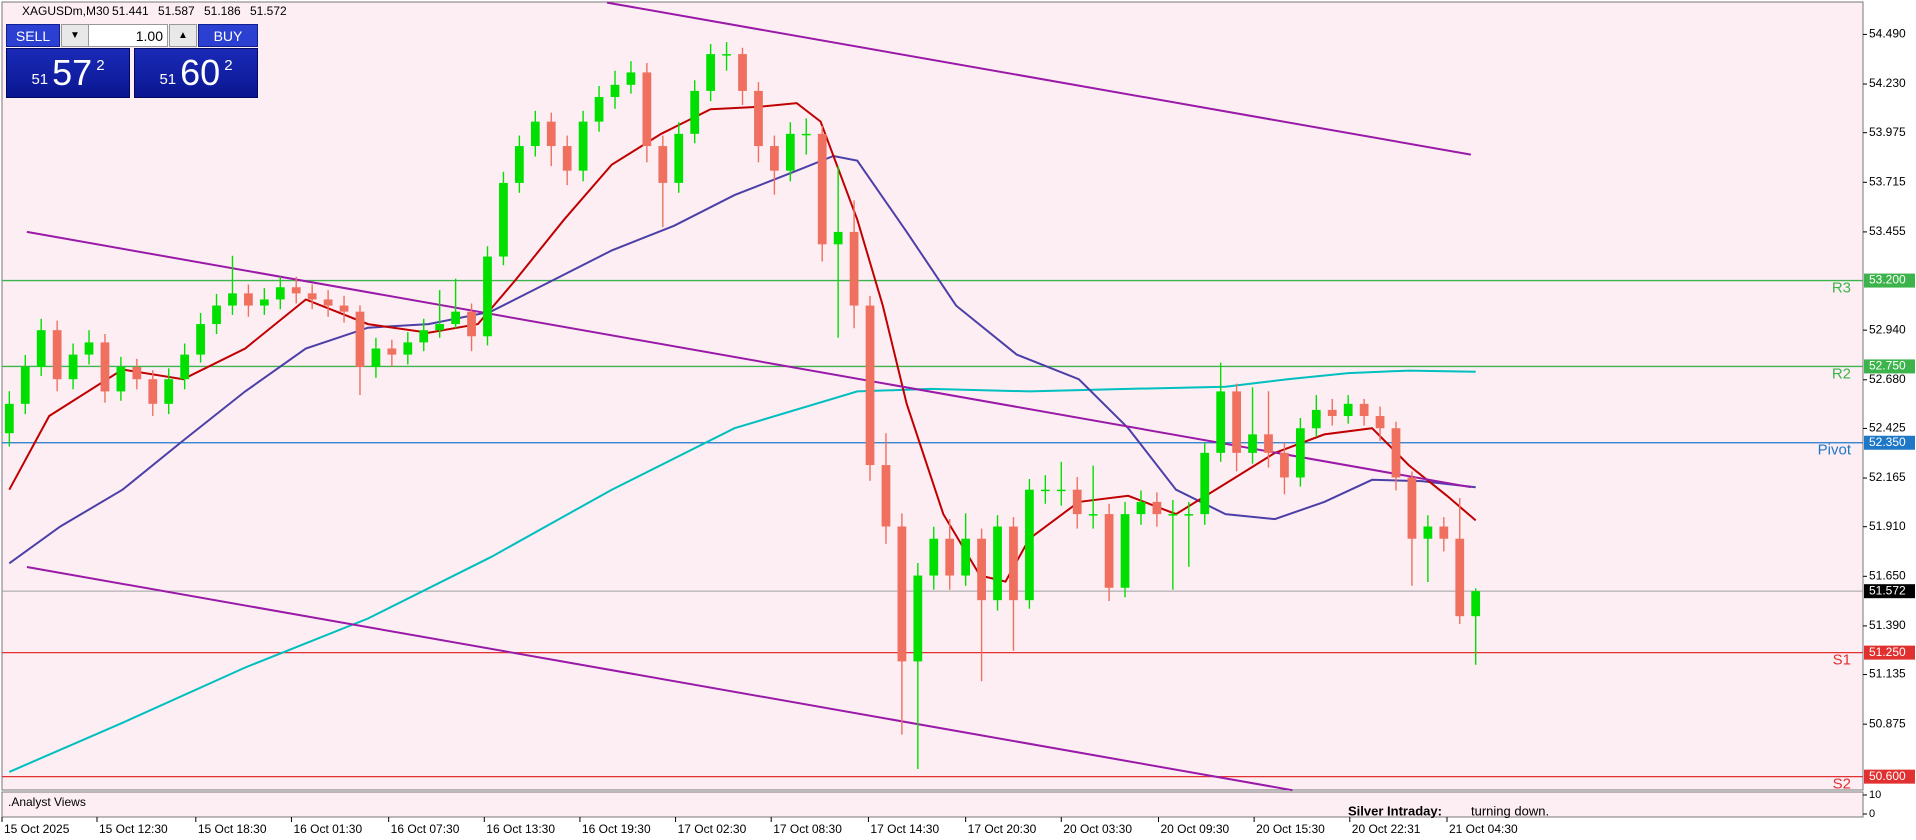 The width and height of the screenshot is (1916, 840). I want to click on y-tick-label: 53.715, so click(1887, 181).